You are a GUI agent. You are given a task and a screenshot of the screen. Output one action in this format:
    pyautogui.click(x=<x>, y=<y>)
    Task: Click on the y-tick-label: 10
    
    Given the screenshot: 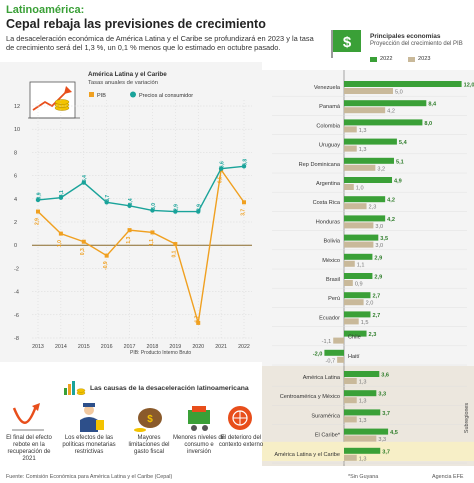 What is the action you would take?
    pyautogui.click(x=17, y=130)
    